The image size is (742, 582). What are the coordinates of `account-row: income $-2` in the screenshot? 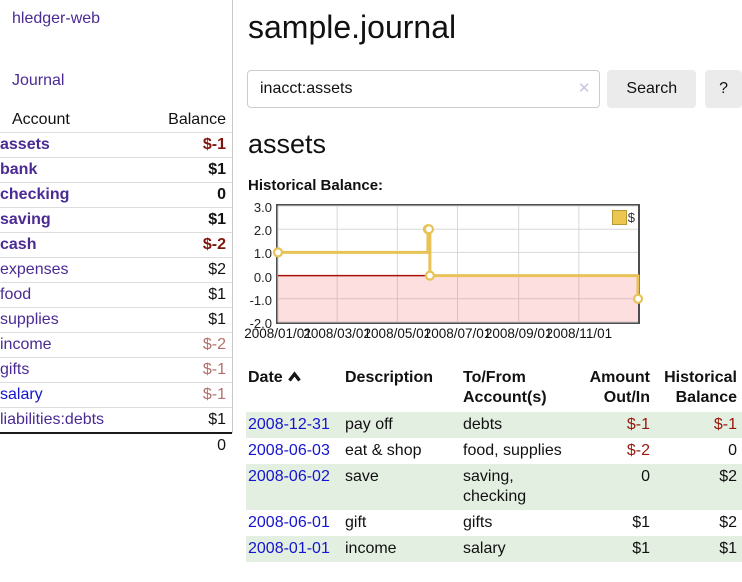 It's located at (116, 345).